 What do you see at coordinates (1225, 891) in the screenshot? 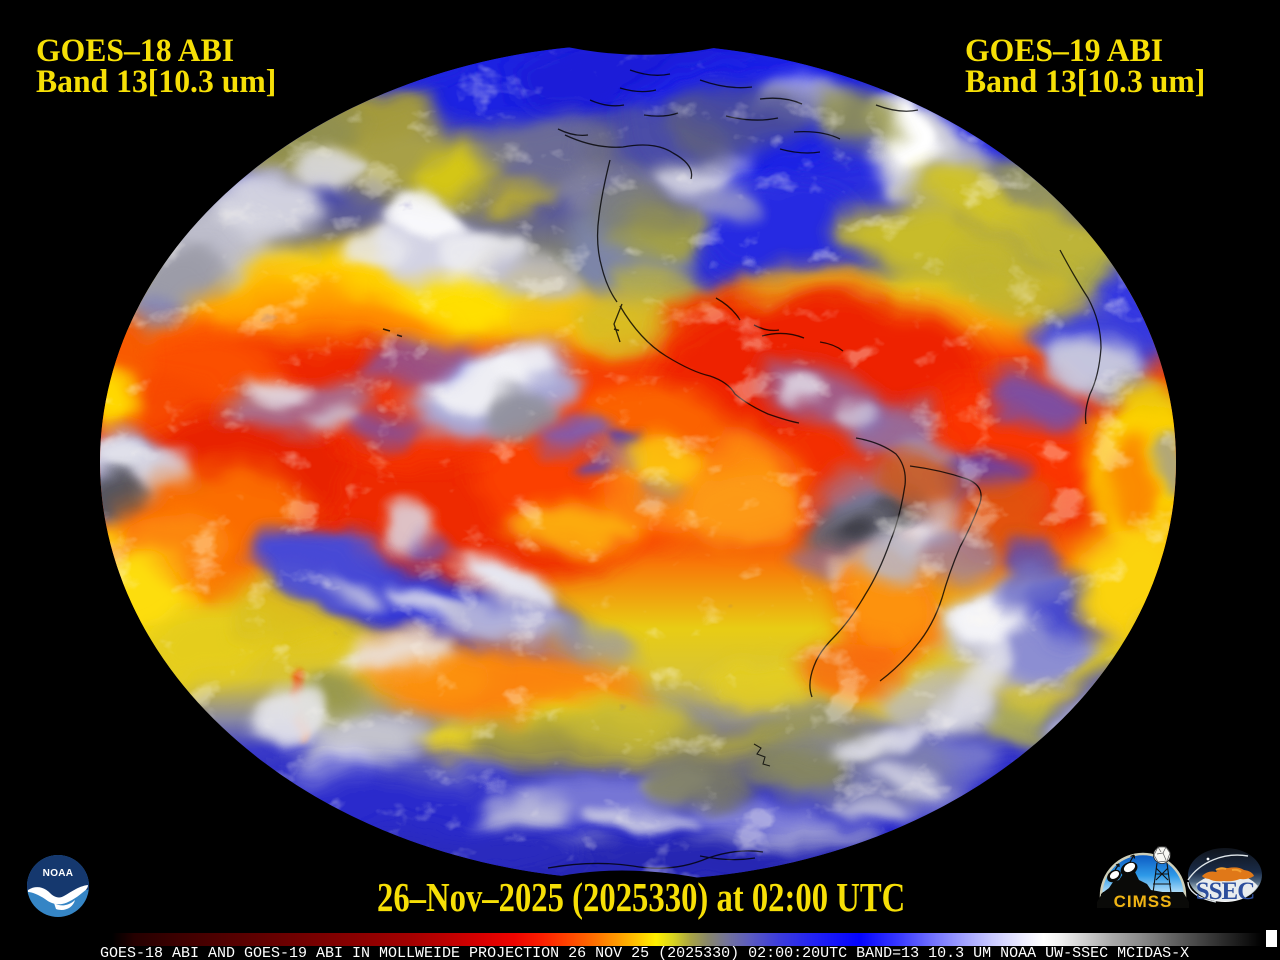
I see `svg-text: SSEC` at bounding box center [1225, 891].